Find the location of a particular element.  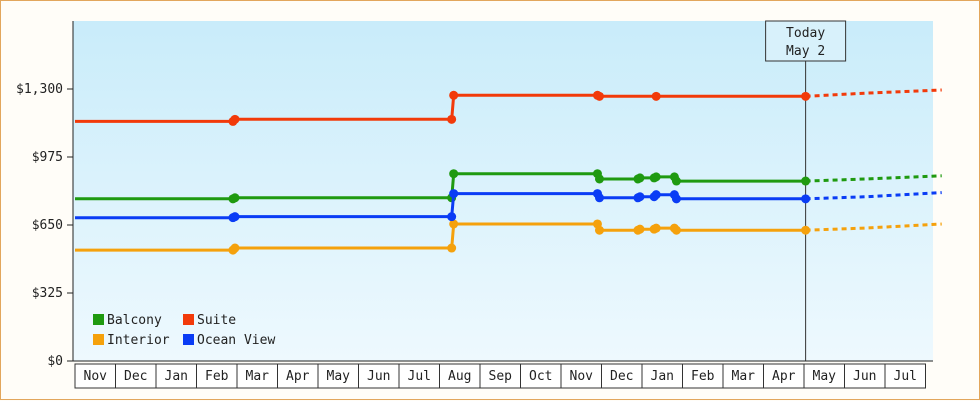

y-tick-label: $975 is located at coordinates (47, 157).